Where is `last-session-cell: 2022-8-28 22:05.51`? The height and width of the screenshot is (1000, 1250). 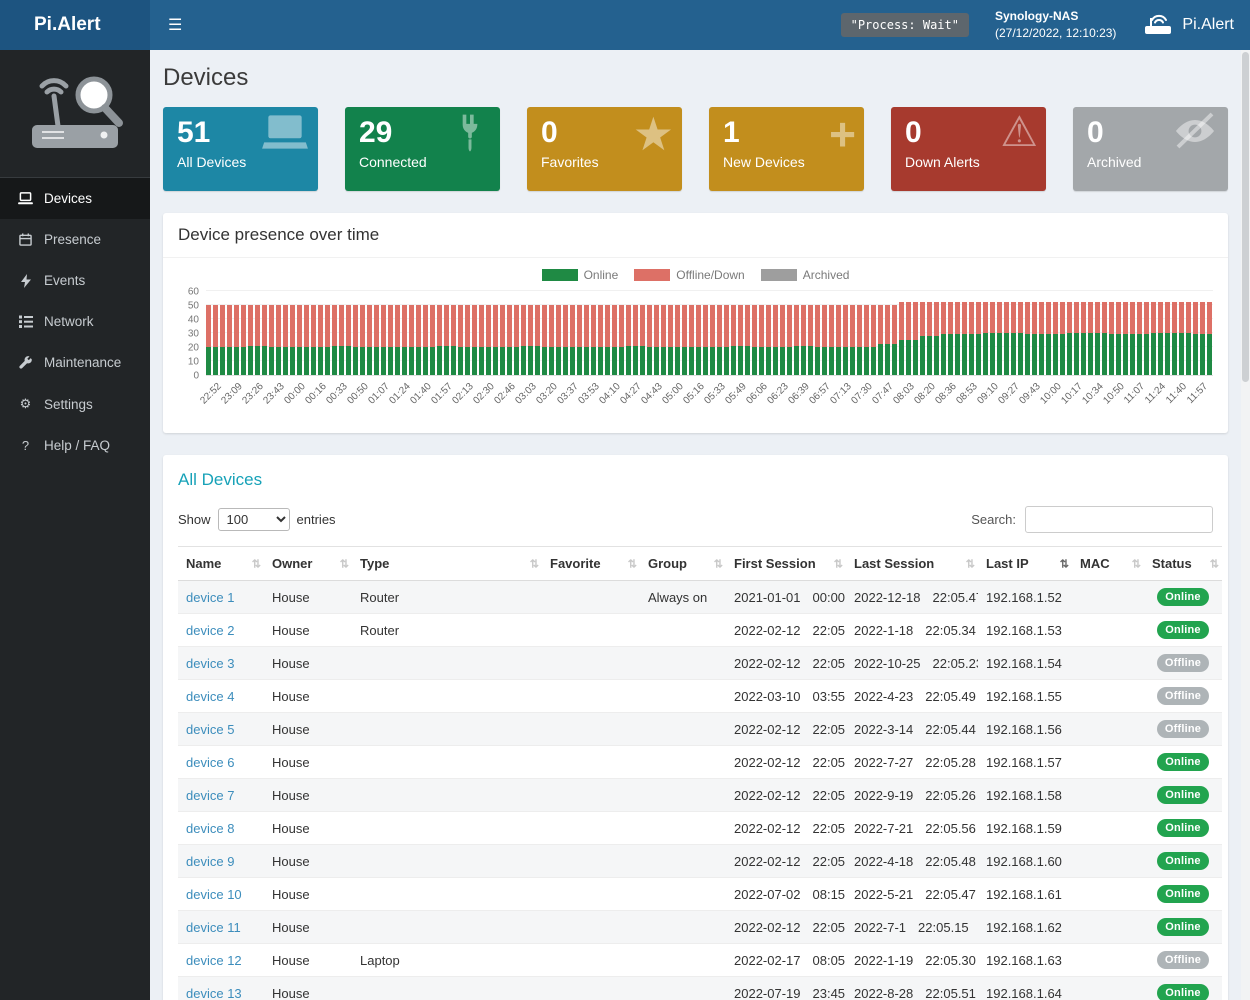 last-session-cell: 2022-8-28 22:05.51 is located at coordinates (912, 988).